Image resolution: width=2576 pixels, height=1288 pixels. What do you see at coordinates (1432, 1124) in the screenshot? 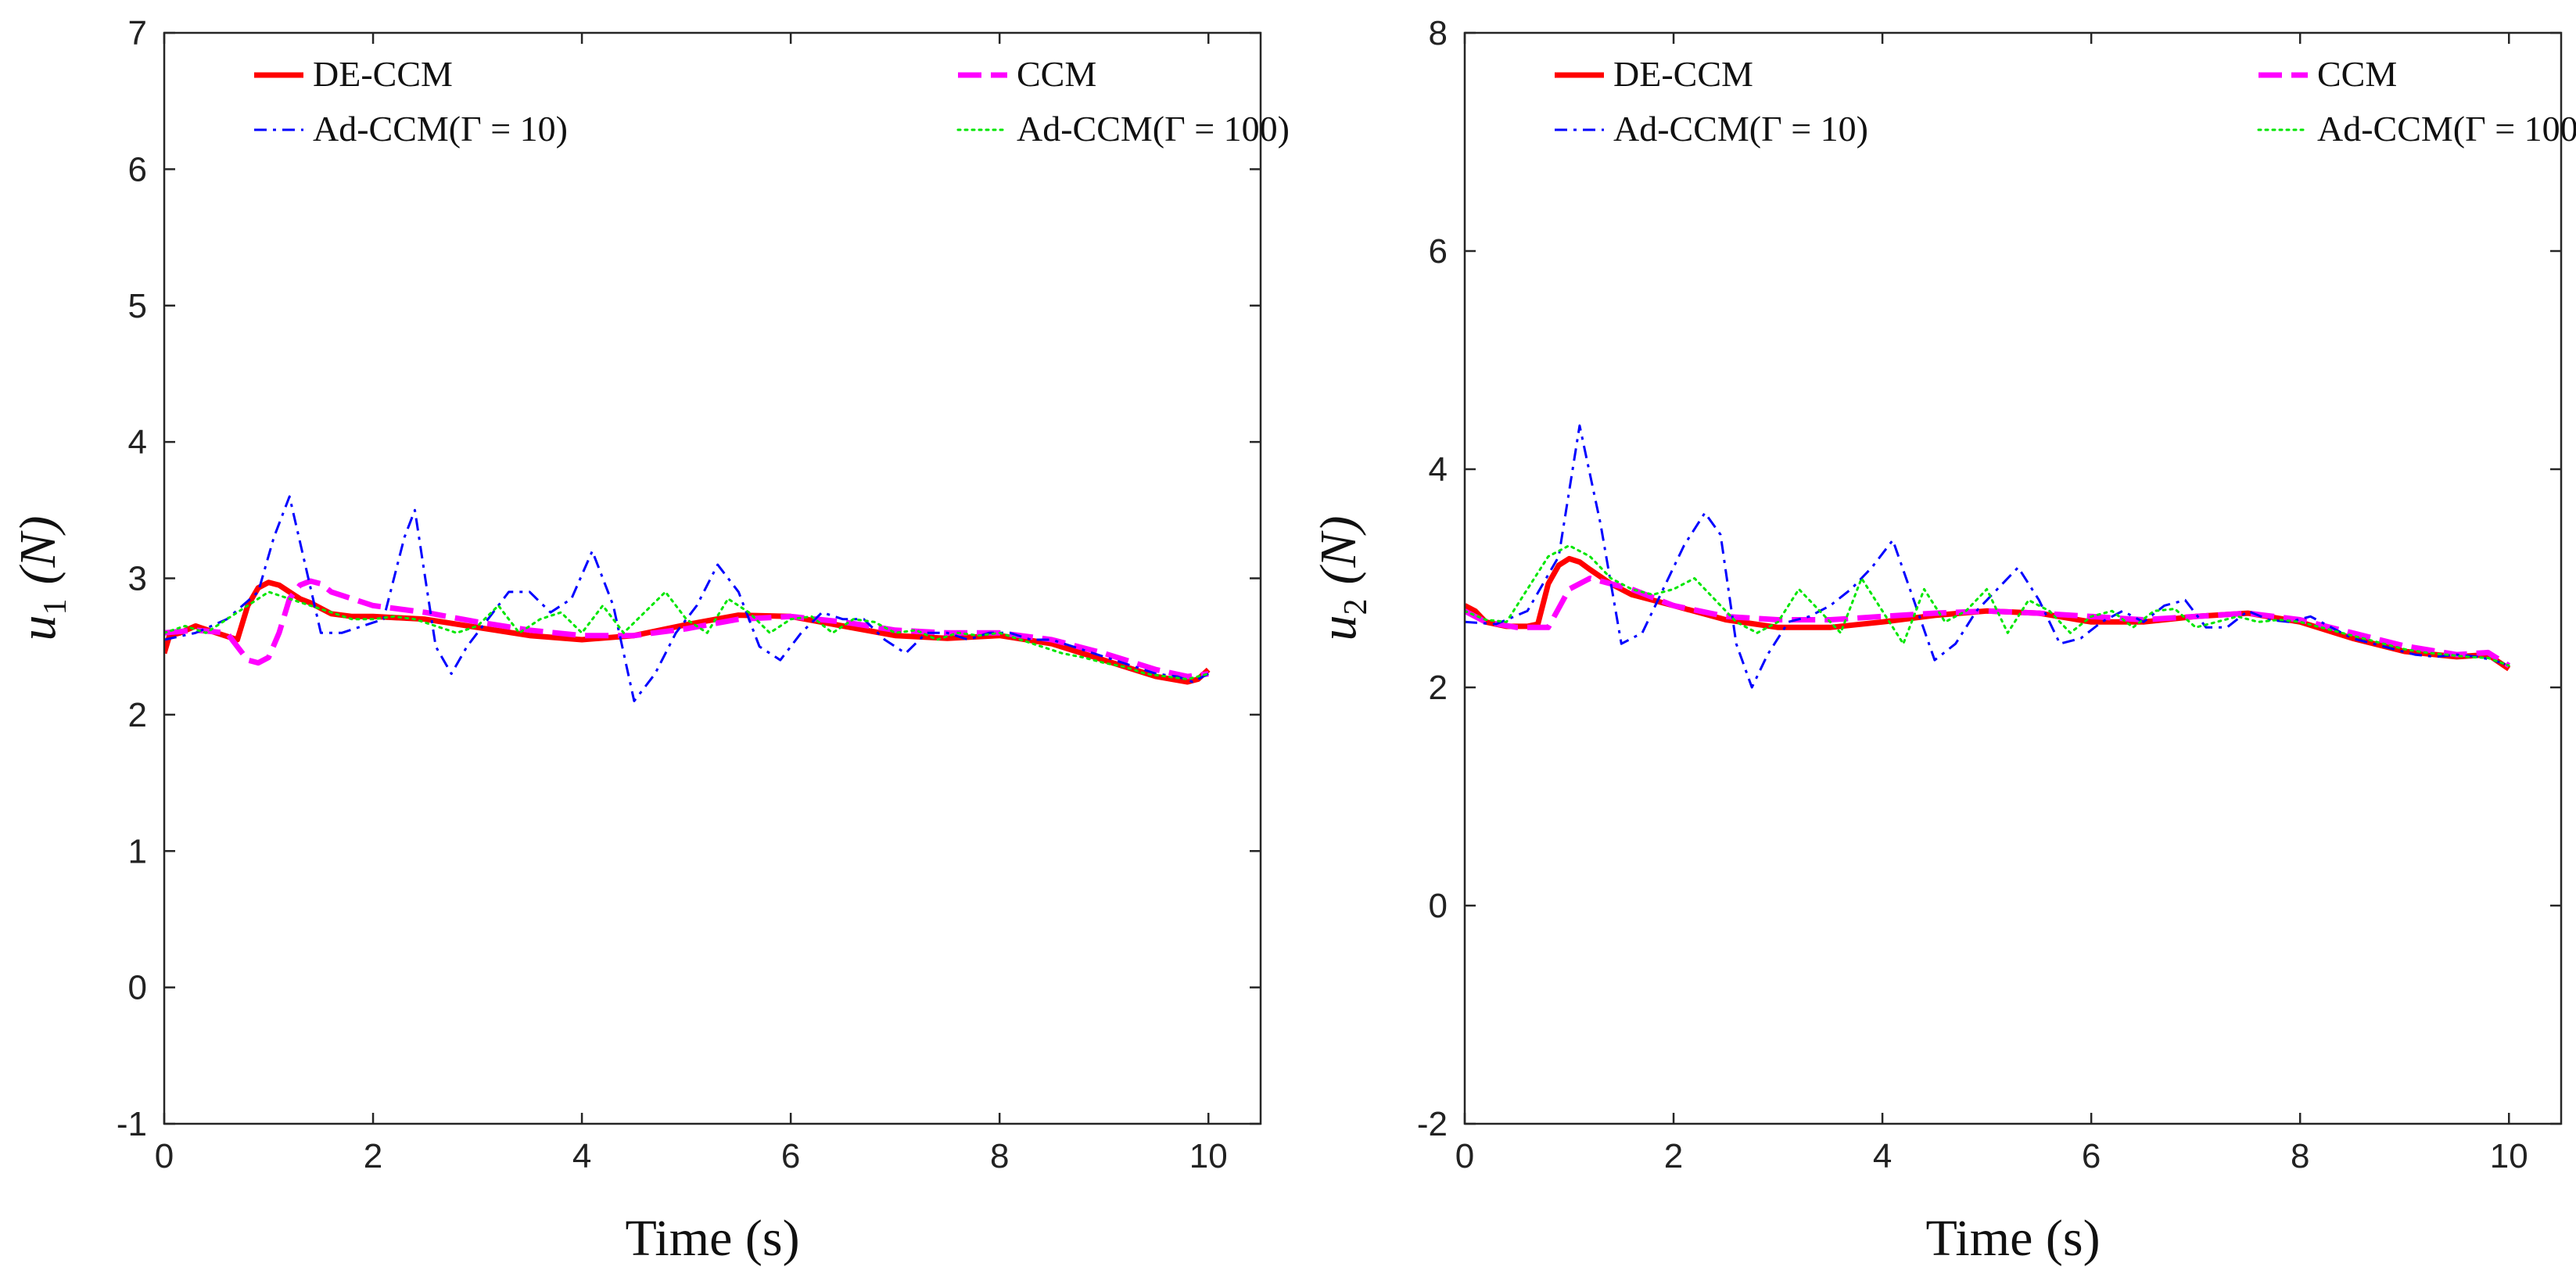
I see `y-tick-label: -2` at bounding box center [1432, 1124].